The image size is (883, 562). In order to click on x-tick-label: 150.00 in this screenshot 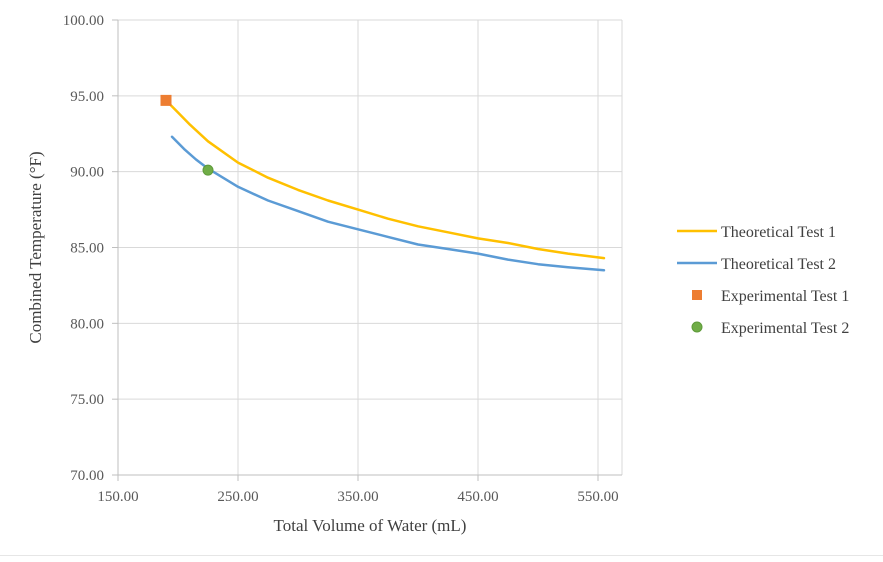, I will do `click(117, 497)`.